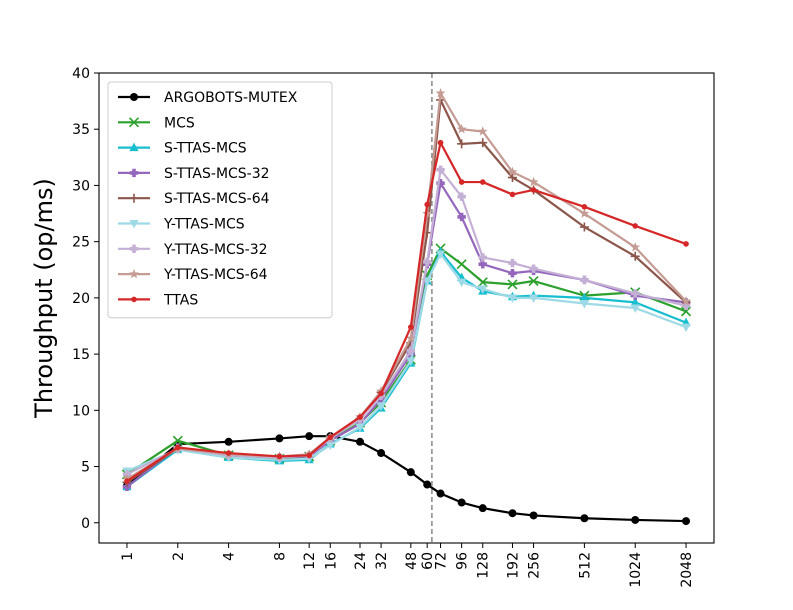  What do you see at coordinates (193, 250) in the screenshot?
I see `legend-entry-y-ttas-mcs-32: Y-TTAS-MCS-32` at bounding box center [193, 250].